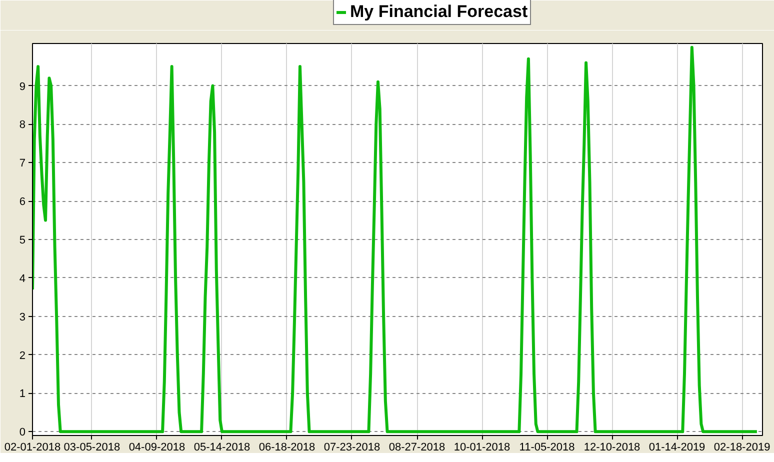  What do you see at coordinates (222, 448) in the screenshot?
I see `x-tick-label: 05-14-2018` at bounding box center [222, 448].